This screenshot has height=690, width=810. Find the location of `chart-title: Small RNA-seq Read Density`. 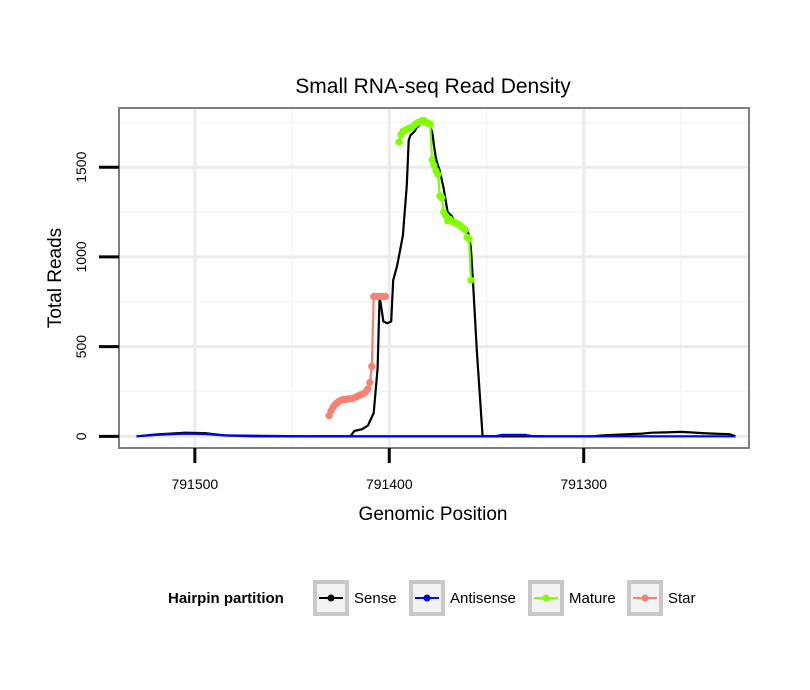

chart-title: Small RNA-seq Read Density is located at coordinates (433, 86).